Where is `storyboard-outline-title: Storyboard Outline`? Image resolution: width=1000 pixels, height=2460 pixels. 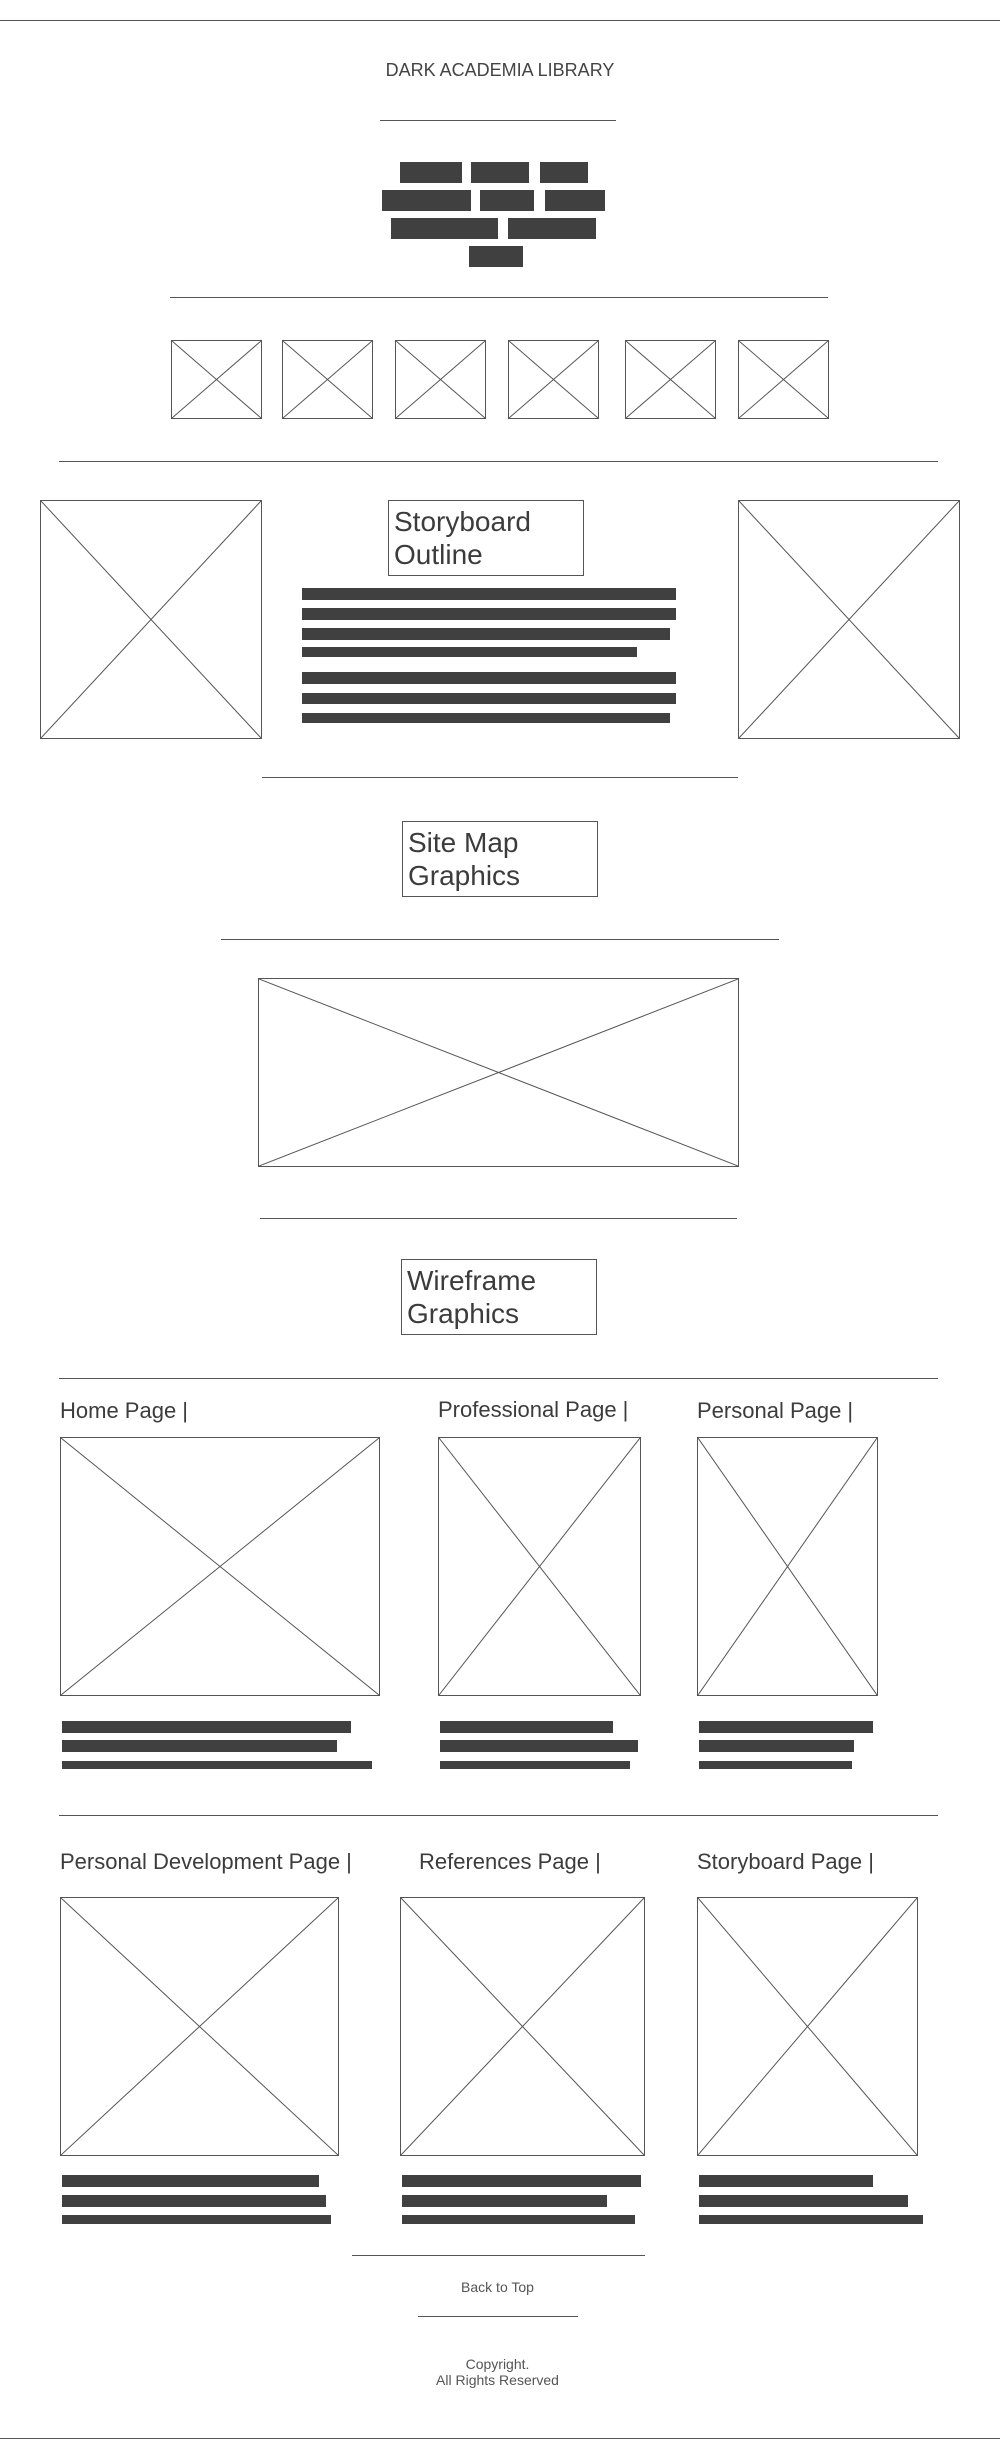 storyboard-outline-title: Storyboard Outline is located at coordinates (486, 538).